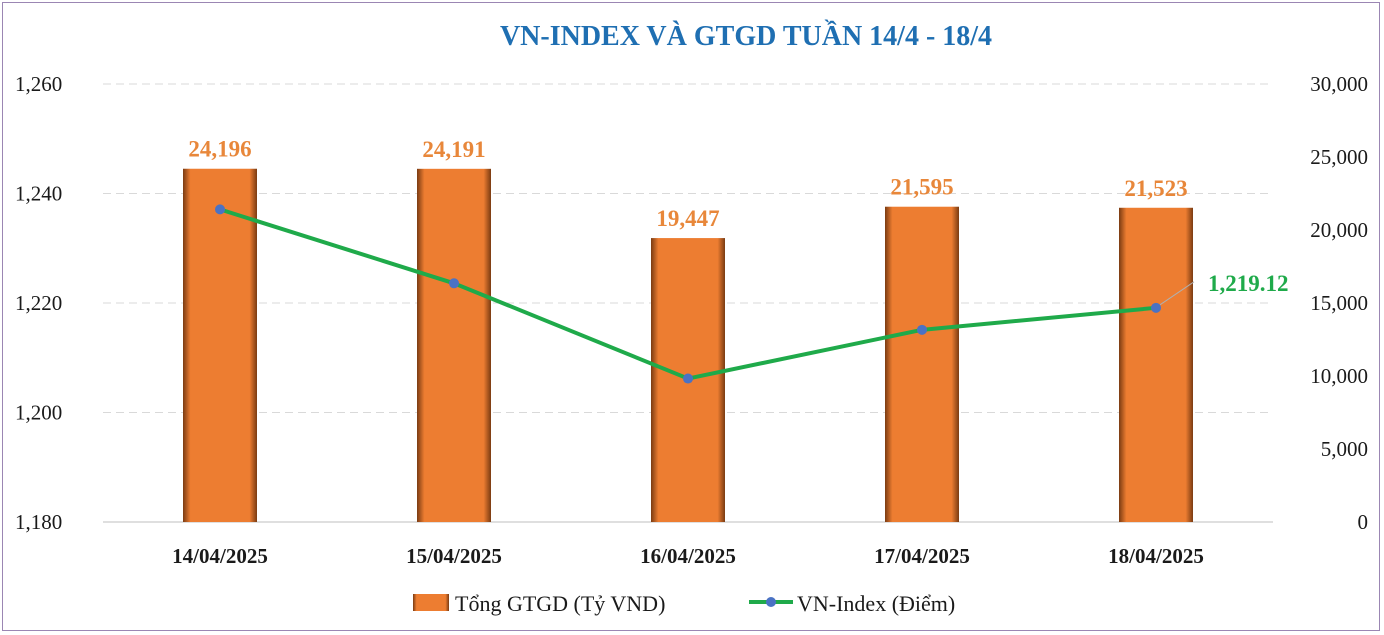 The height and width of the screenshot is (635, 1384). What do you see at coordinates (431, 602) in the screenshot?
I see `legend-bar-swatch` at bounding box center [431, 602].